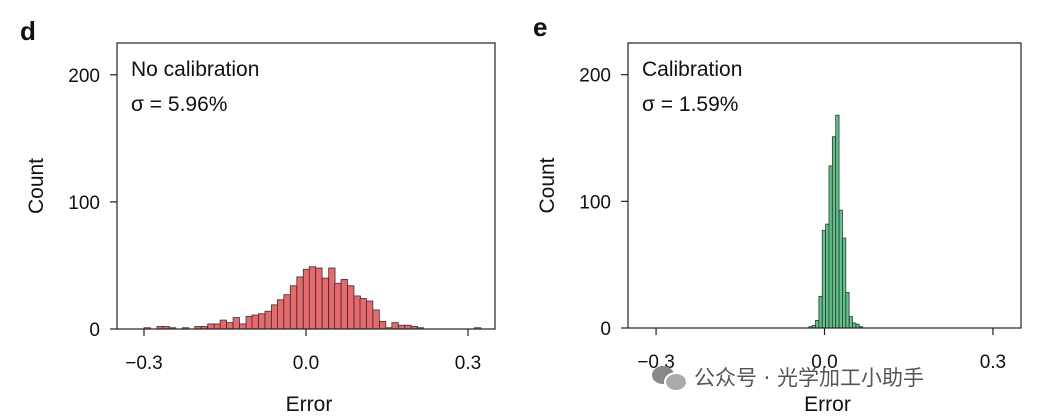  What do you see at coordinates (670, 378) in the screenshot?
I see `wechat-icon` at bounding box center [670, 378].